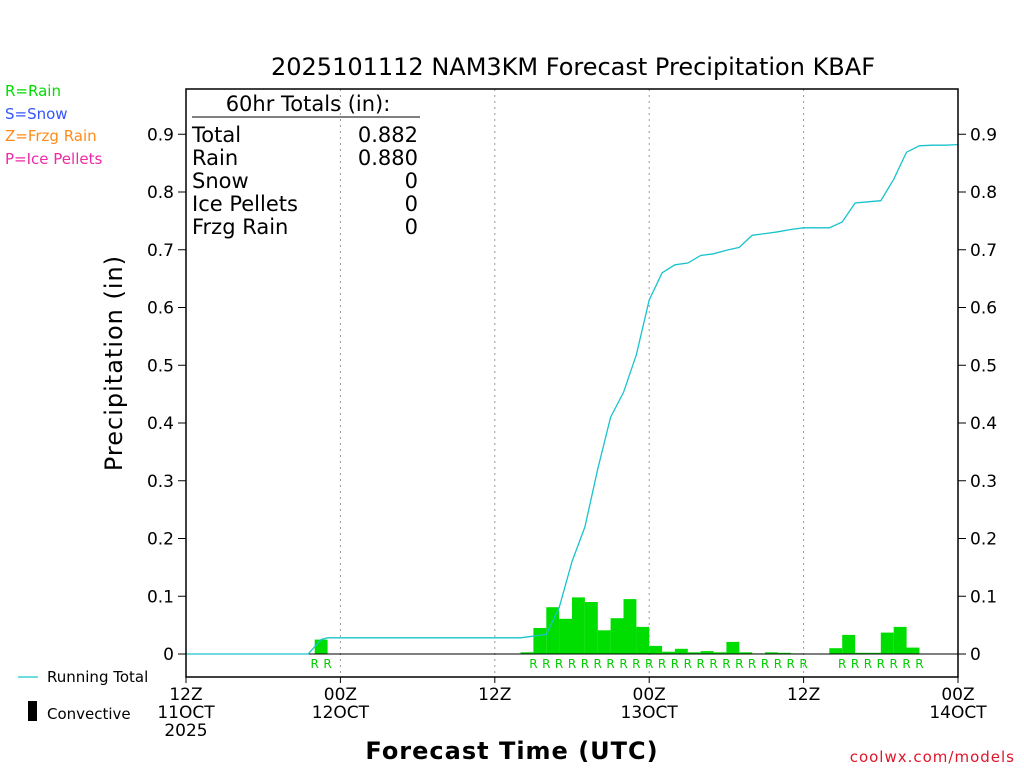 The height and width of the screenshot is (768, 1024). What do you see at coordinates (186, 713) in the screenshot?
I see `x-tick-label: 11OCT` at bounding box center [186, 713].